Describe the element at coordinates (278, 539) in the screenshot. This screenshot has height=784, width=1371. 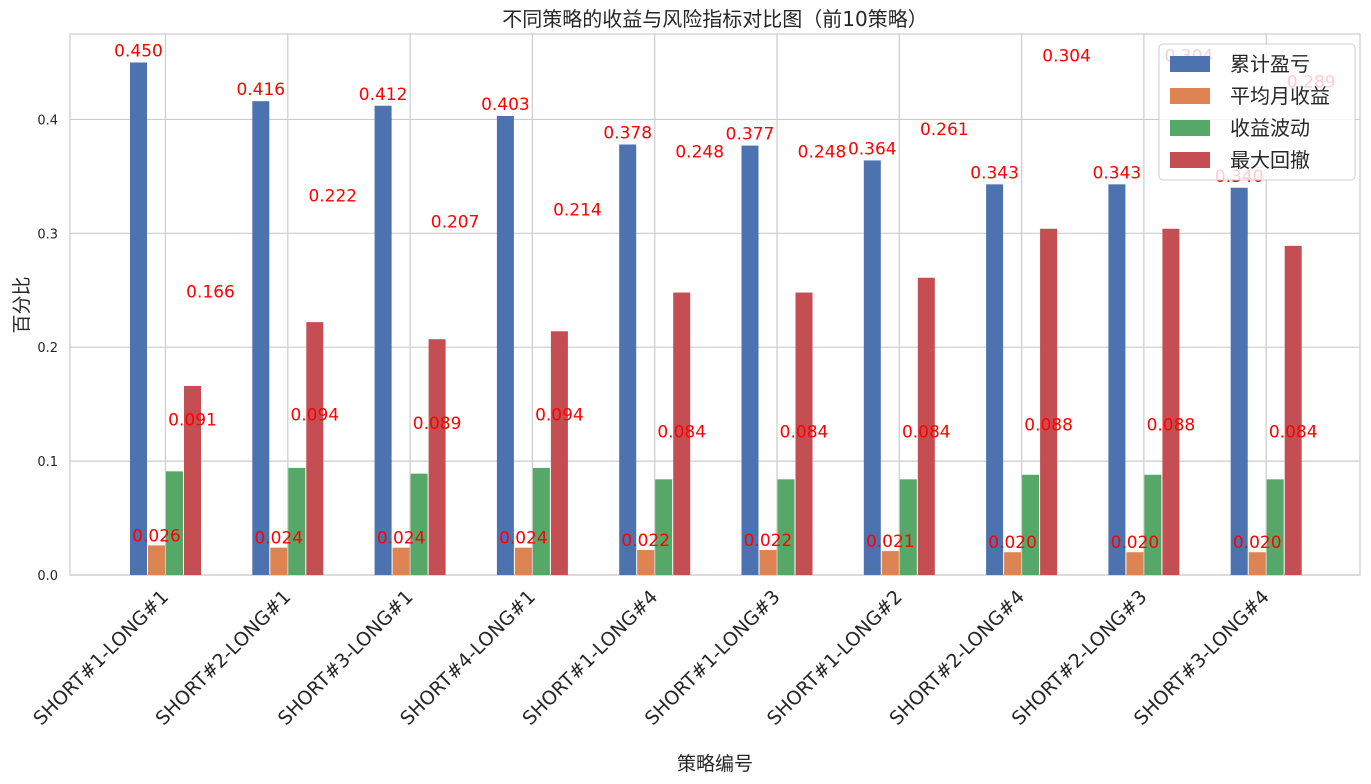
I see `data-label-series-1-cat-1: 0.024` at that location.